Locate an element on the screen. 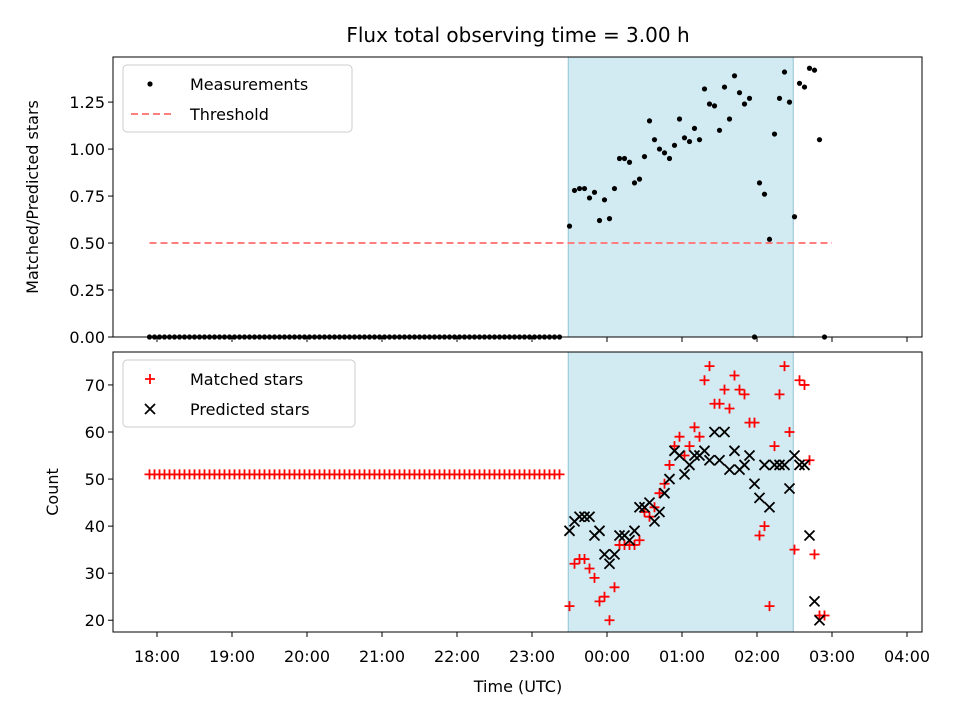 The image size is (960, 720). legend-box is located at coordinates (237, 98).